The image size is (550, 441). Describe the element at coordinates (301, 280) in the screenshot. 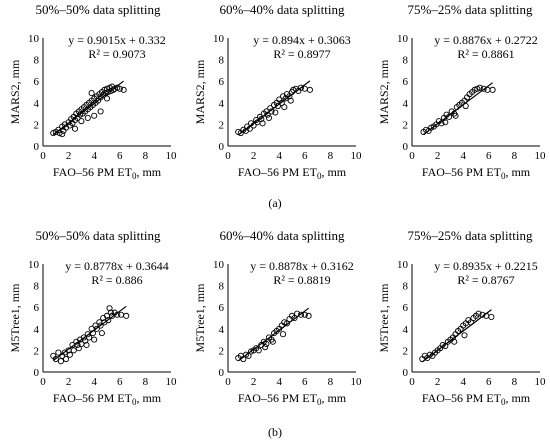

I see `r-squared-label: R² = 0.8819` at that location.